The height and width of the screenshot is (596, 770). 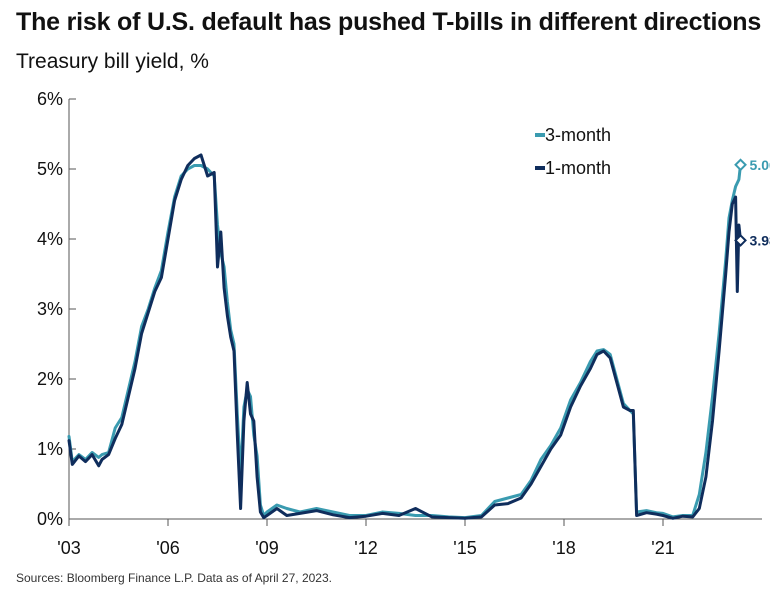 I want to click on x-tick-label: '18, so click(x=563, y=548).